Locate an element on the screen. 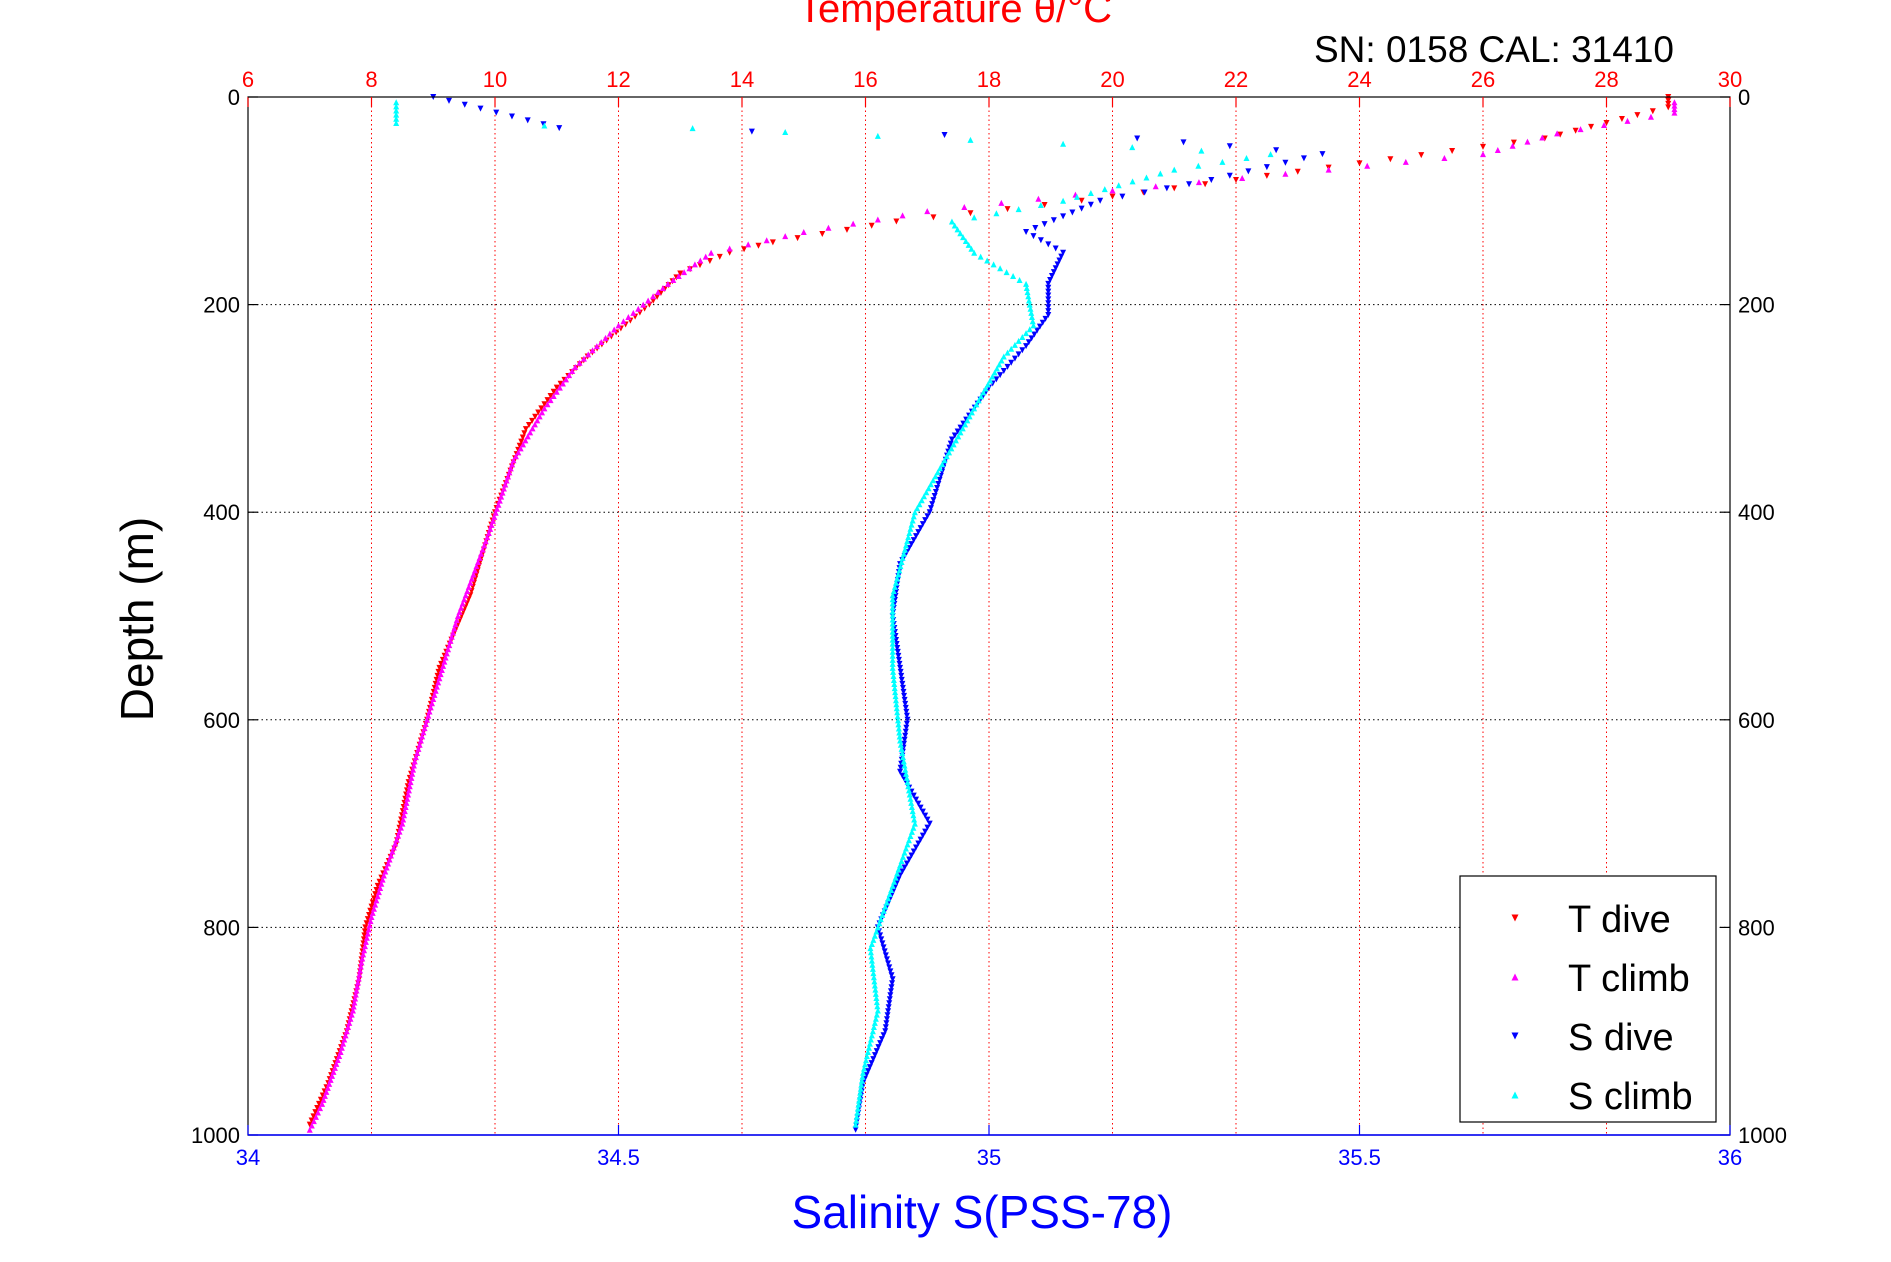  salinity-tick-label: 36 is located at coordinates (1730, 1157).